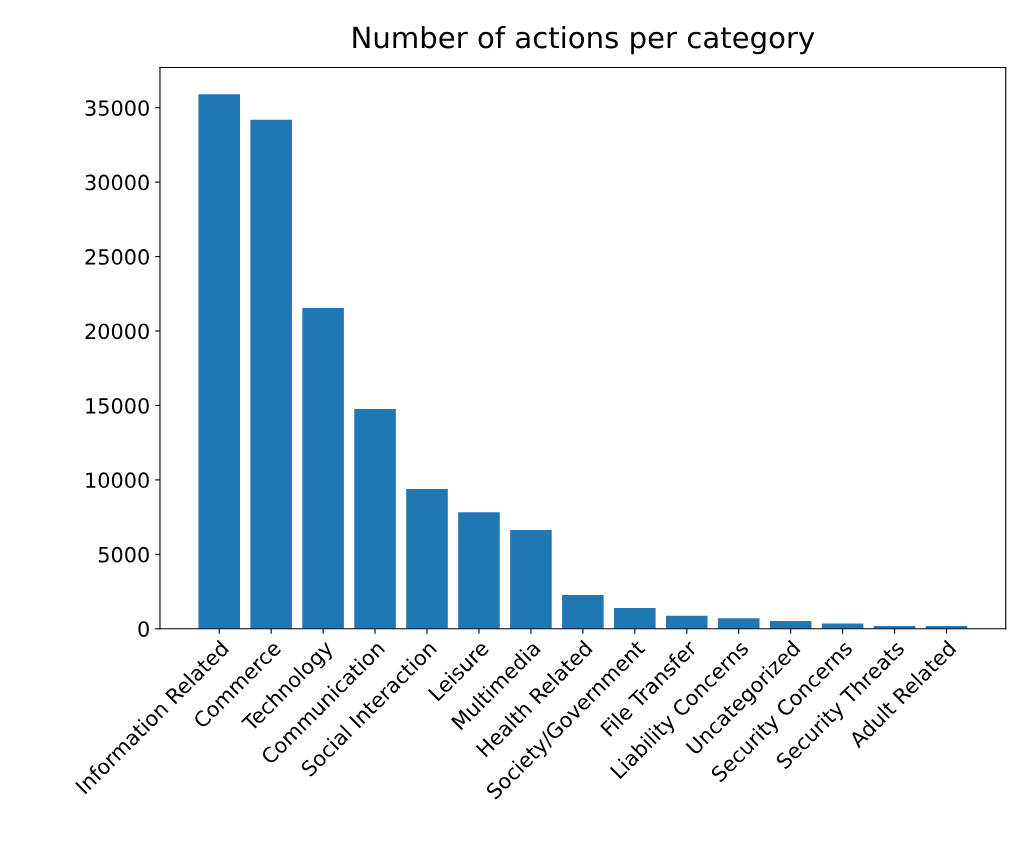 The height and width of the screenshot is (844, 1019). I want to click on y-tick-label: 10000, so click(117, 480).